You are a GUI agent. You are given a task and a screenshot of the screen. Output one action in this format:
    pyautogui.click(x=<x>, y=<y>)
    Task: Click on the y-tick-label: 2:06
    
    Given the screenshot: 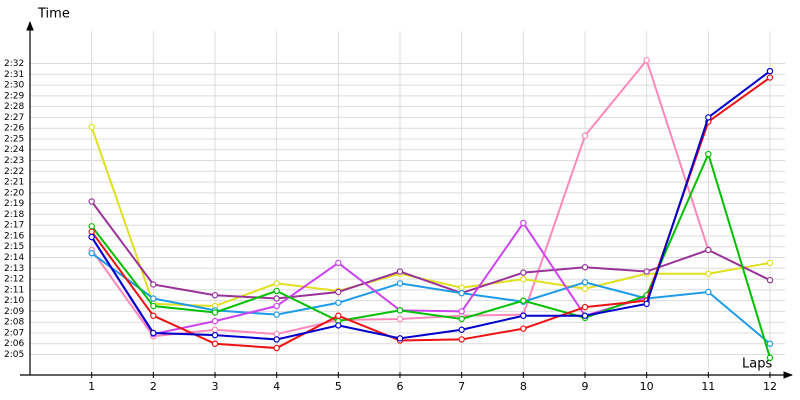 What is the action you would take?
    pyautogui.click(x=14, y=344)
    